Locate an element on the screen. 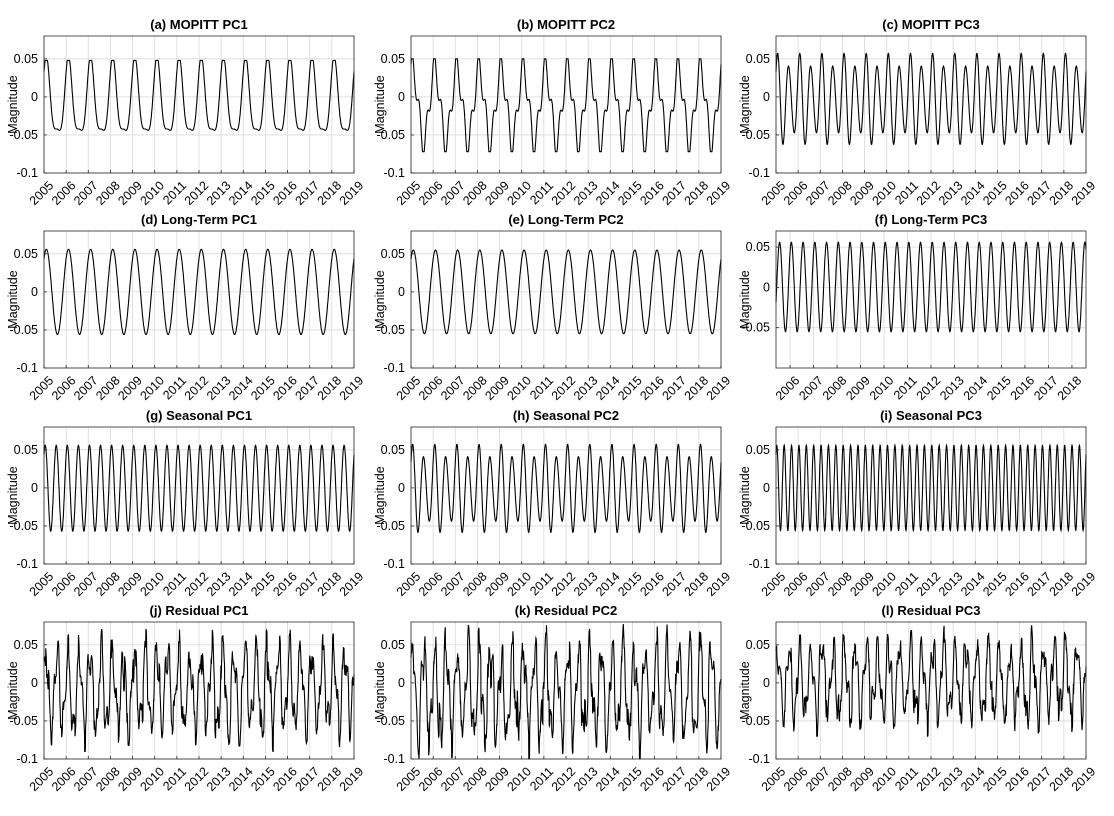 Image resolution: width=1114 pixels, height=816 pixels. panel-title: (l) Residual PC3 is located at coordinates (931, 610).